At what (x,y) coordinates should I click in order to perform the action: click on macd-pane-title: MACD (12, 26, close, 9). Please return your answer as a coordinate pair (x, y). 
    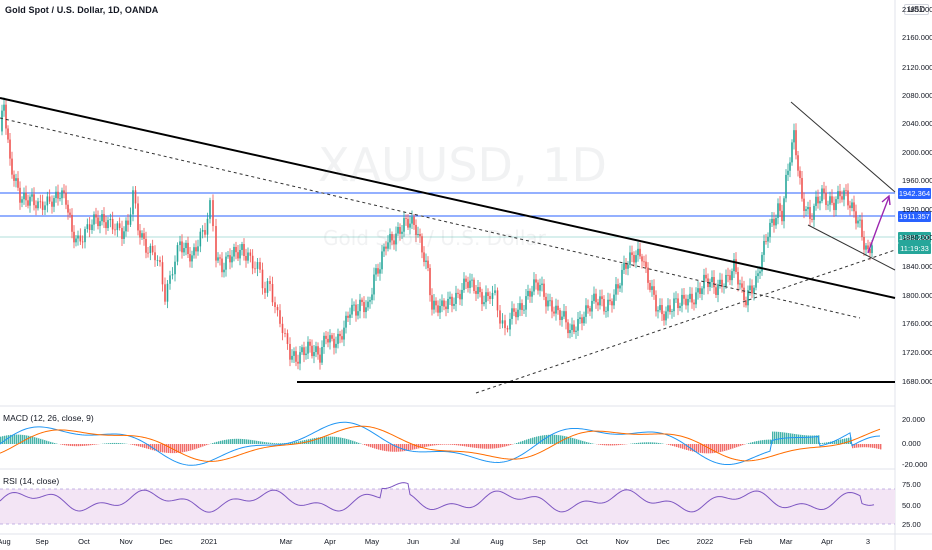
    Looking at the image, I should click on (48, 418).